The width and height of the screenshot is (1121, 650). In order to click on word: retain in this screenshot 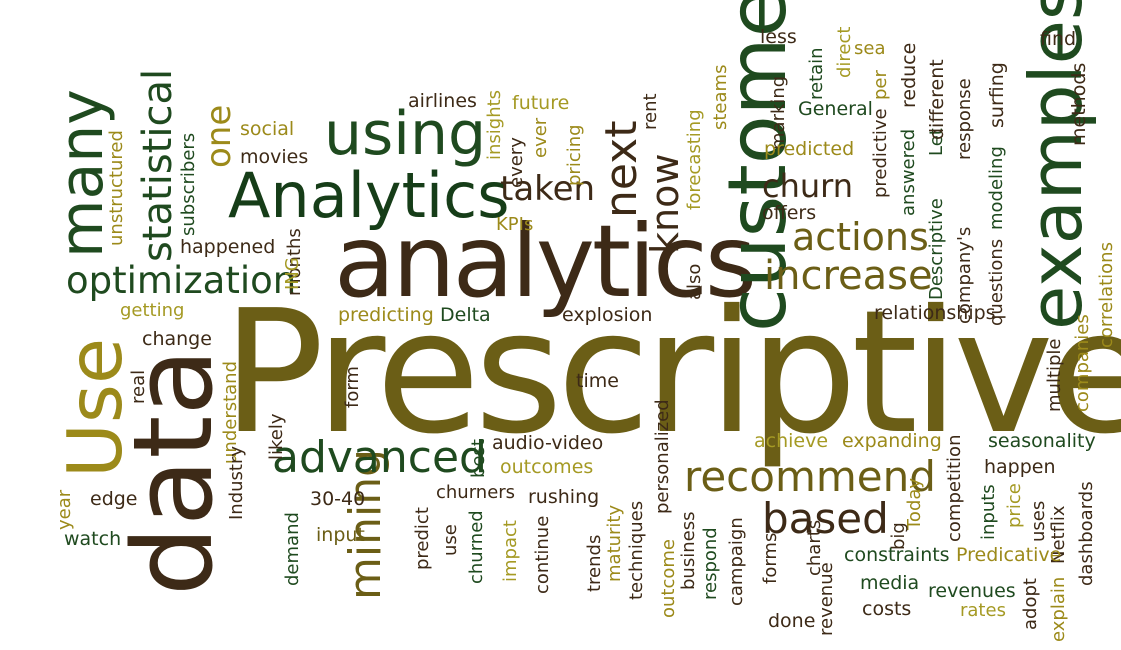, I will do `click(816, 73)`.